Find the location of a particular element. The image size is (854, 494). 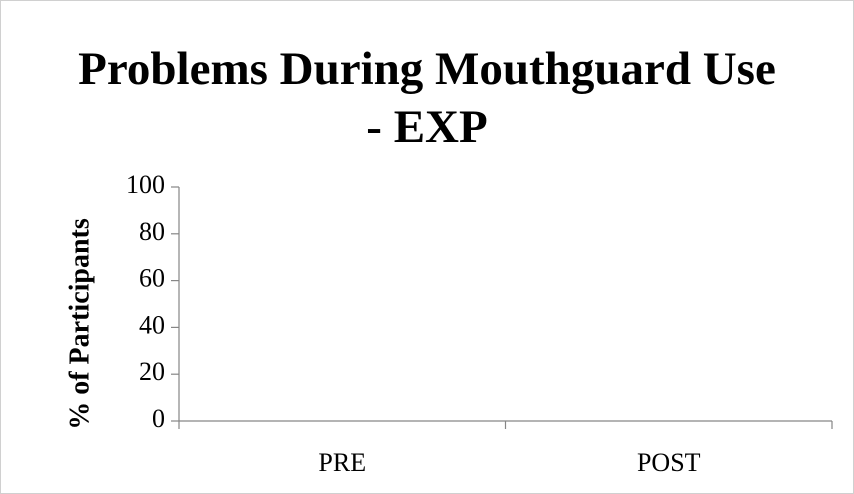

y-tick-label: 40 is located at coordinates (152, 324).